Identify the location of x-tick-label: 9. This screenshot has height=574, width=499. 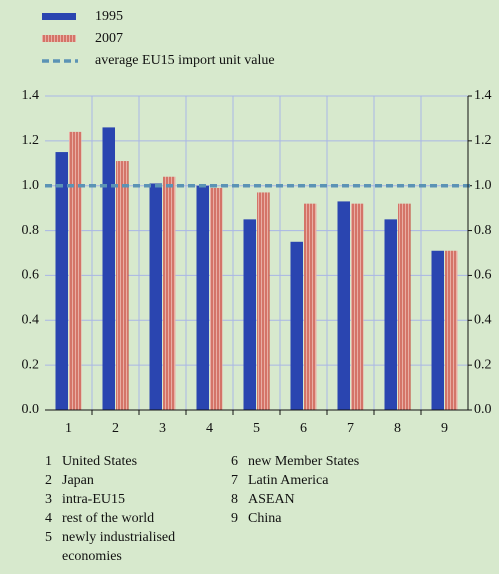
(444, 428).